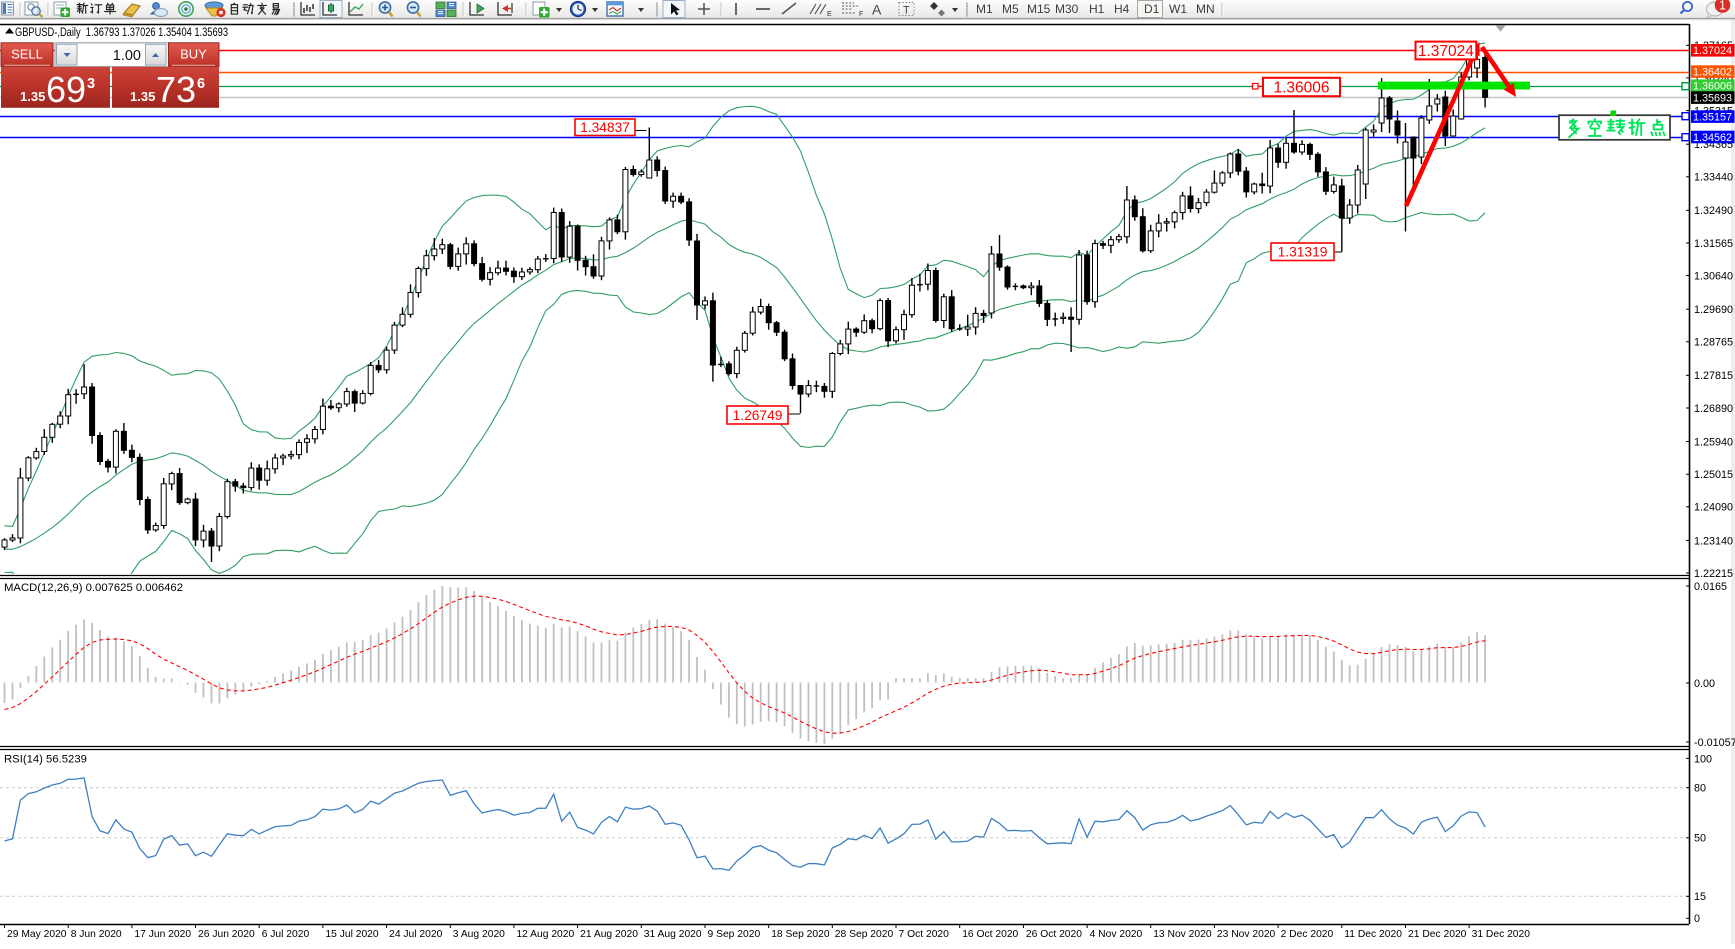 The width and height of the screenshot is (1735, 949). Describe the element at coordinates (984, 9) in the screenshot. I see `svg-text: M1` at that location.